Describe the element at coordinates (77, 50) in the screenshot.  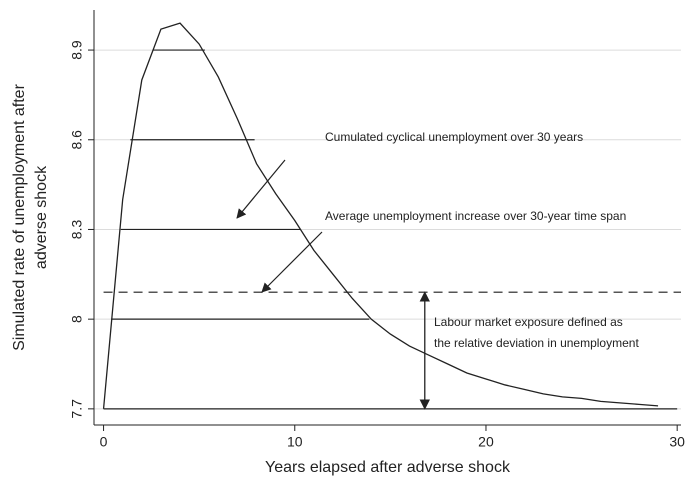
I see `y-tick-label: 8.9` at that location.